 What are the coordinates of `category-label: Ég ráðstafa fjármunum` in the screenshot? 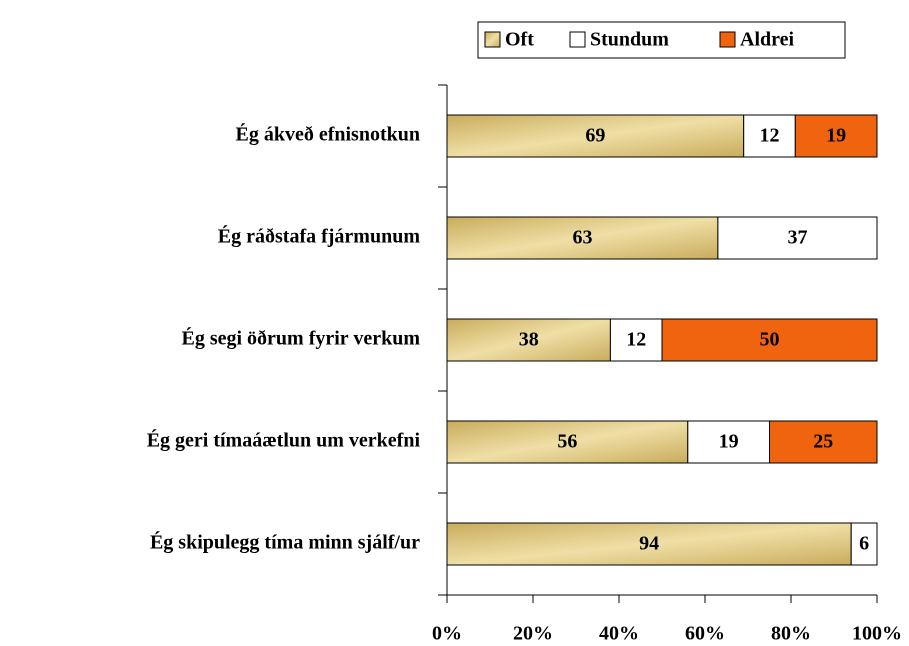 It's located at (319, 236).